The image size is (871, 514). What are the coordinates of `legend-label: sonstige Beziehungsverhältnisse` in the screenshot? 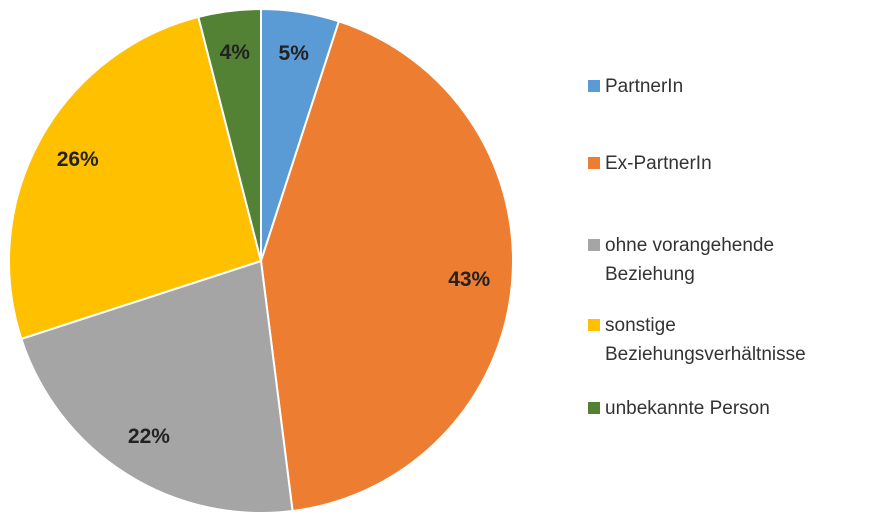 It's located at (705, 340).